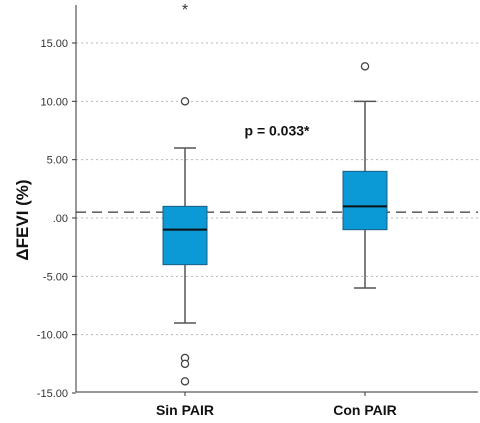 The height and width of the screenshot is (423, 480). I want to click on y-tick-label: 10.00, so click(54, 102).